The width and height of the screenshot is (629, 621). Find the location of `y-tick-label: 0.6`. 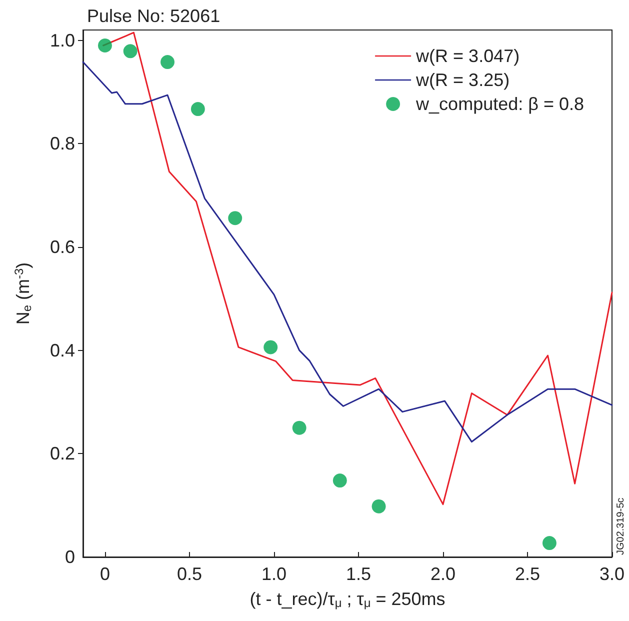

y-tick-label: 0.6 is located at coordinates (62, 247).